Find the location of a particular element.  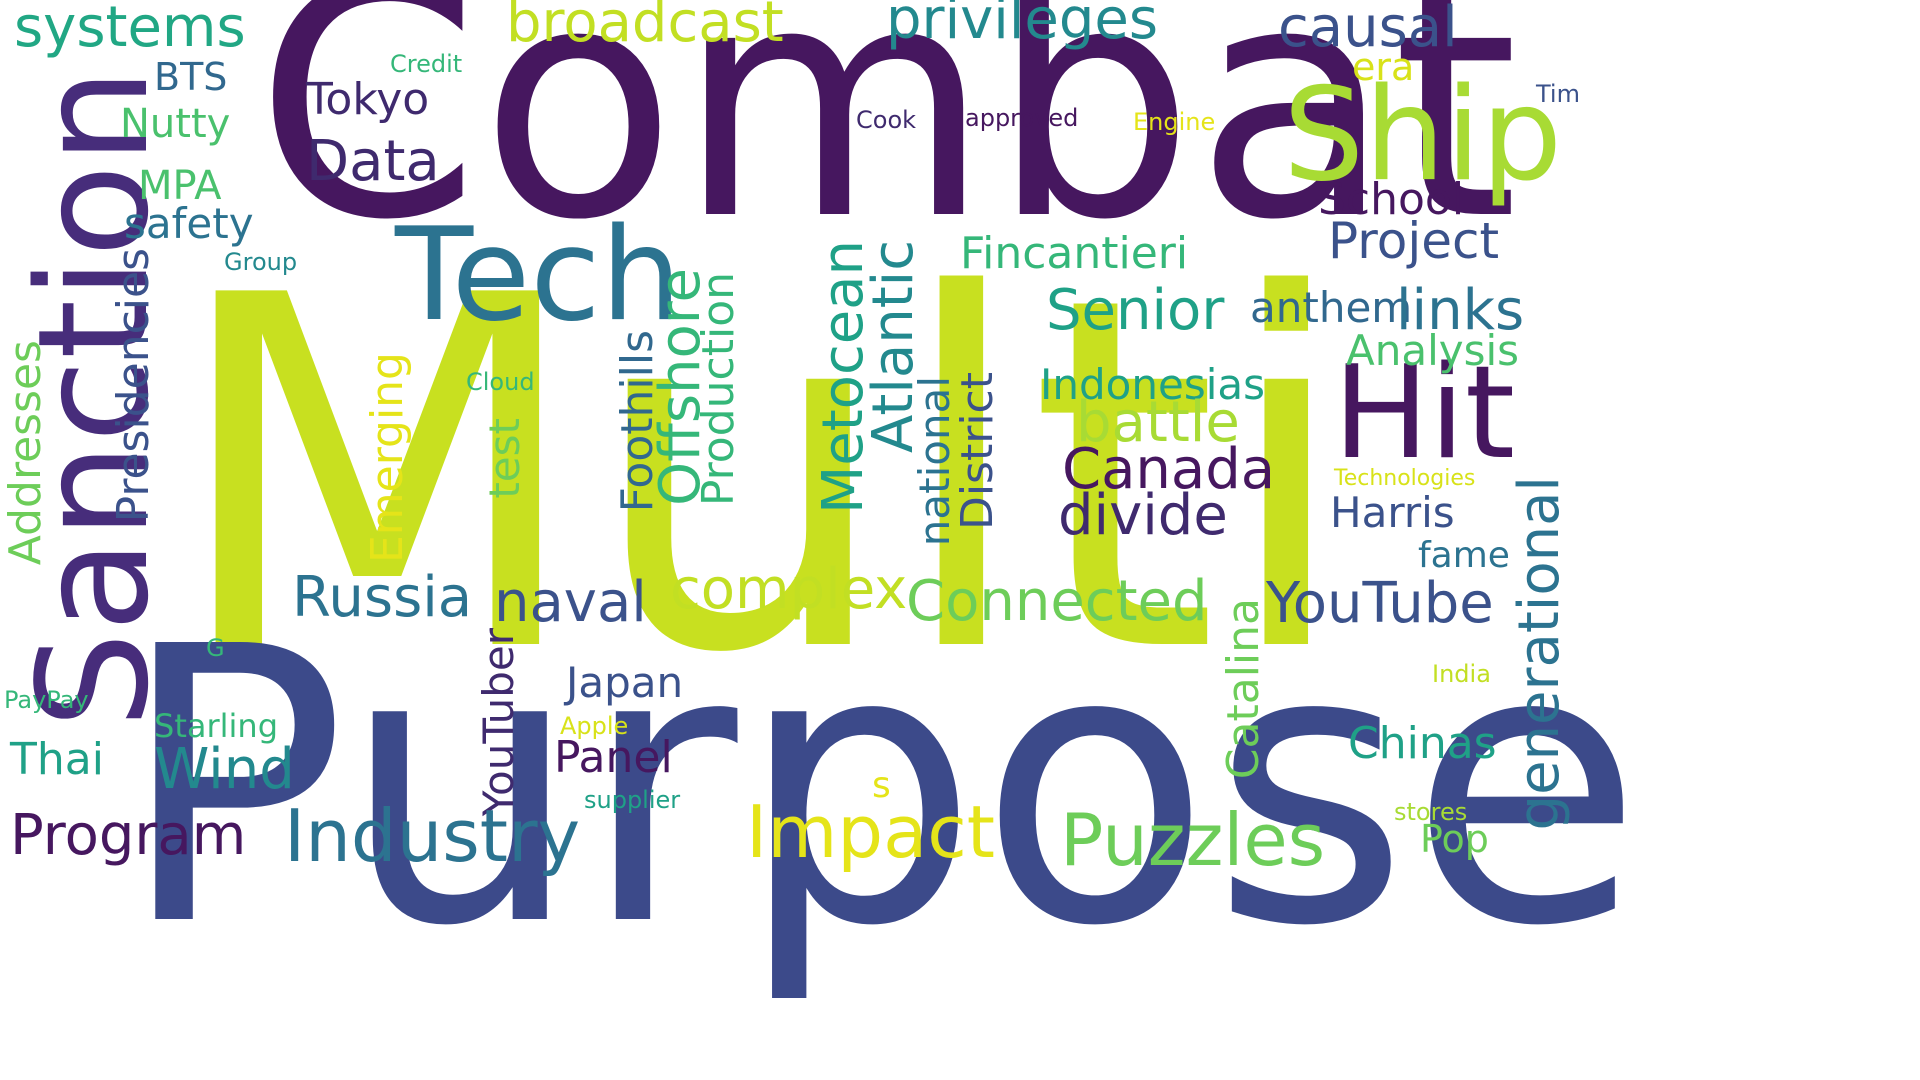

word-presidencies: Presidencies is located at coordinates (133, 385).